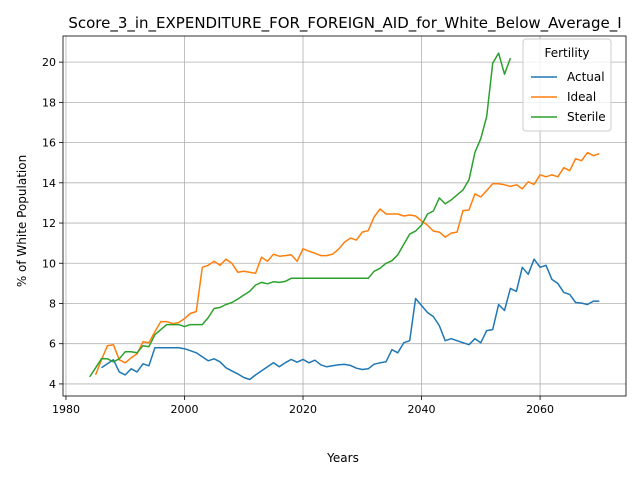  I want to click on y-tick-label: 16, so click(49, 143).